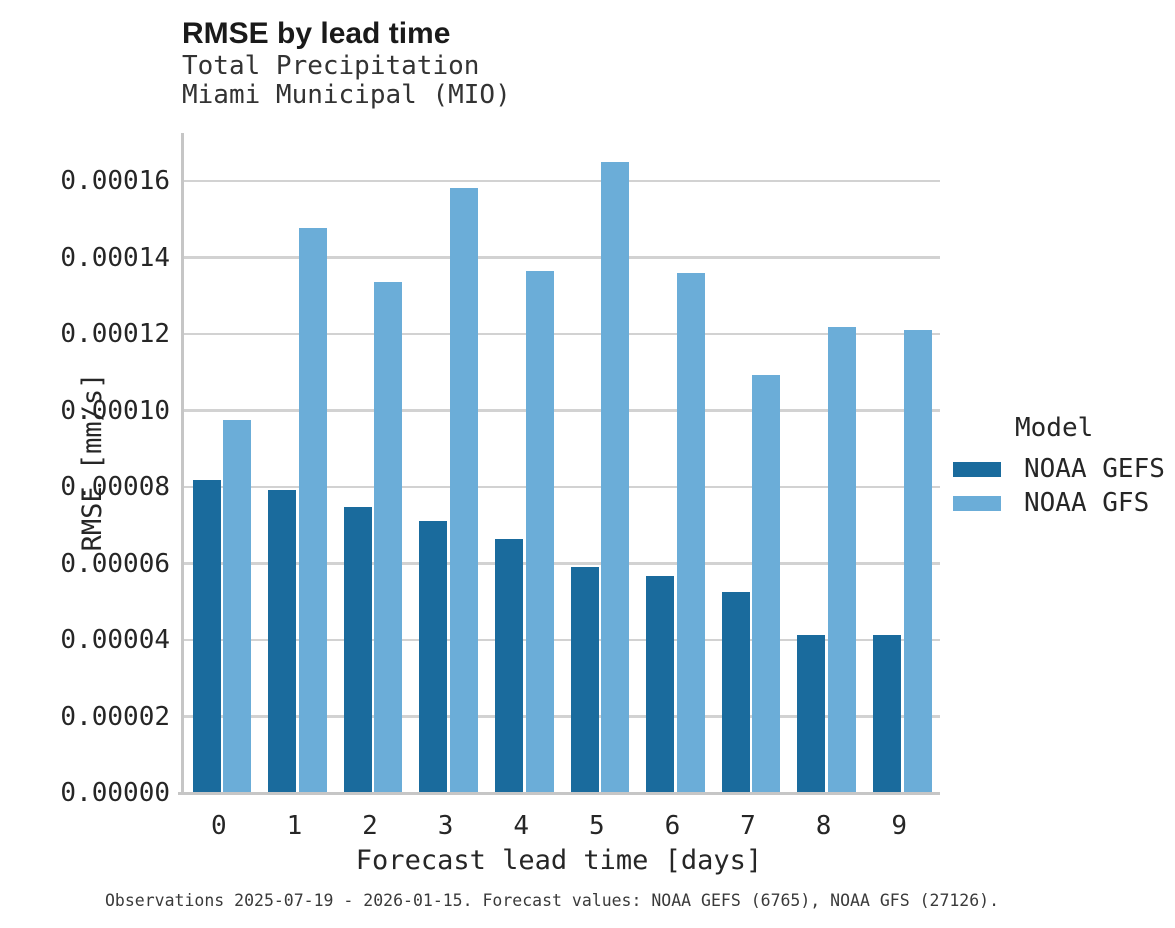 The height and width of the screenshot is (928, 1175). Describe the element at coordinates (559, 860) in the screenshot. I see `x-axis-label: Forecast lead time [days]` at that location.